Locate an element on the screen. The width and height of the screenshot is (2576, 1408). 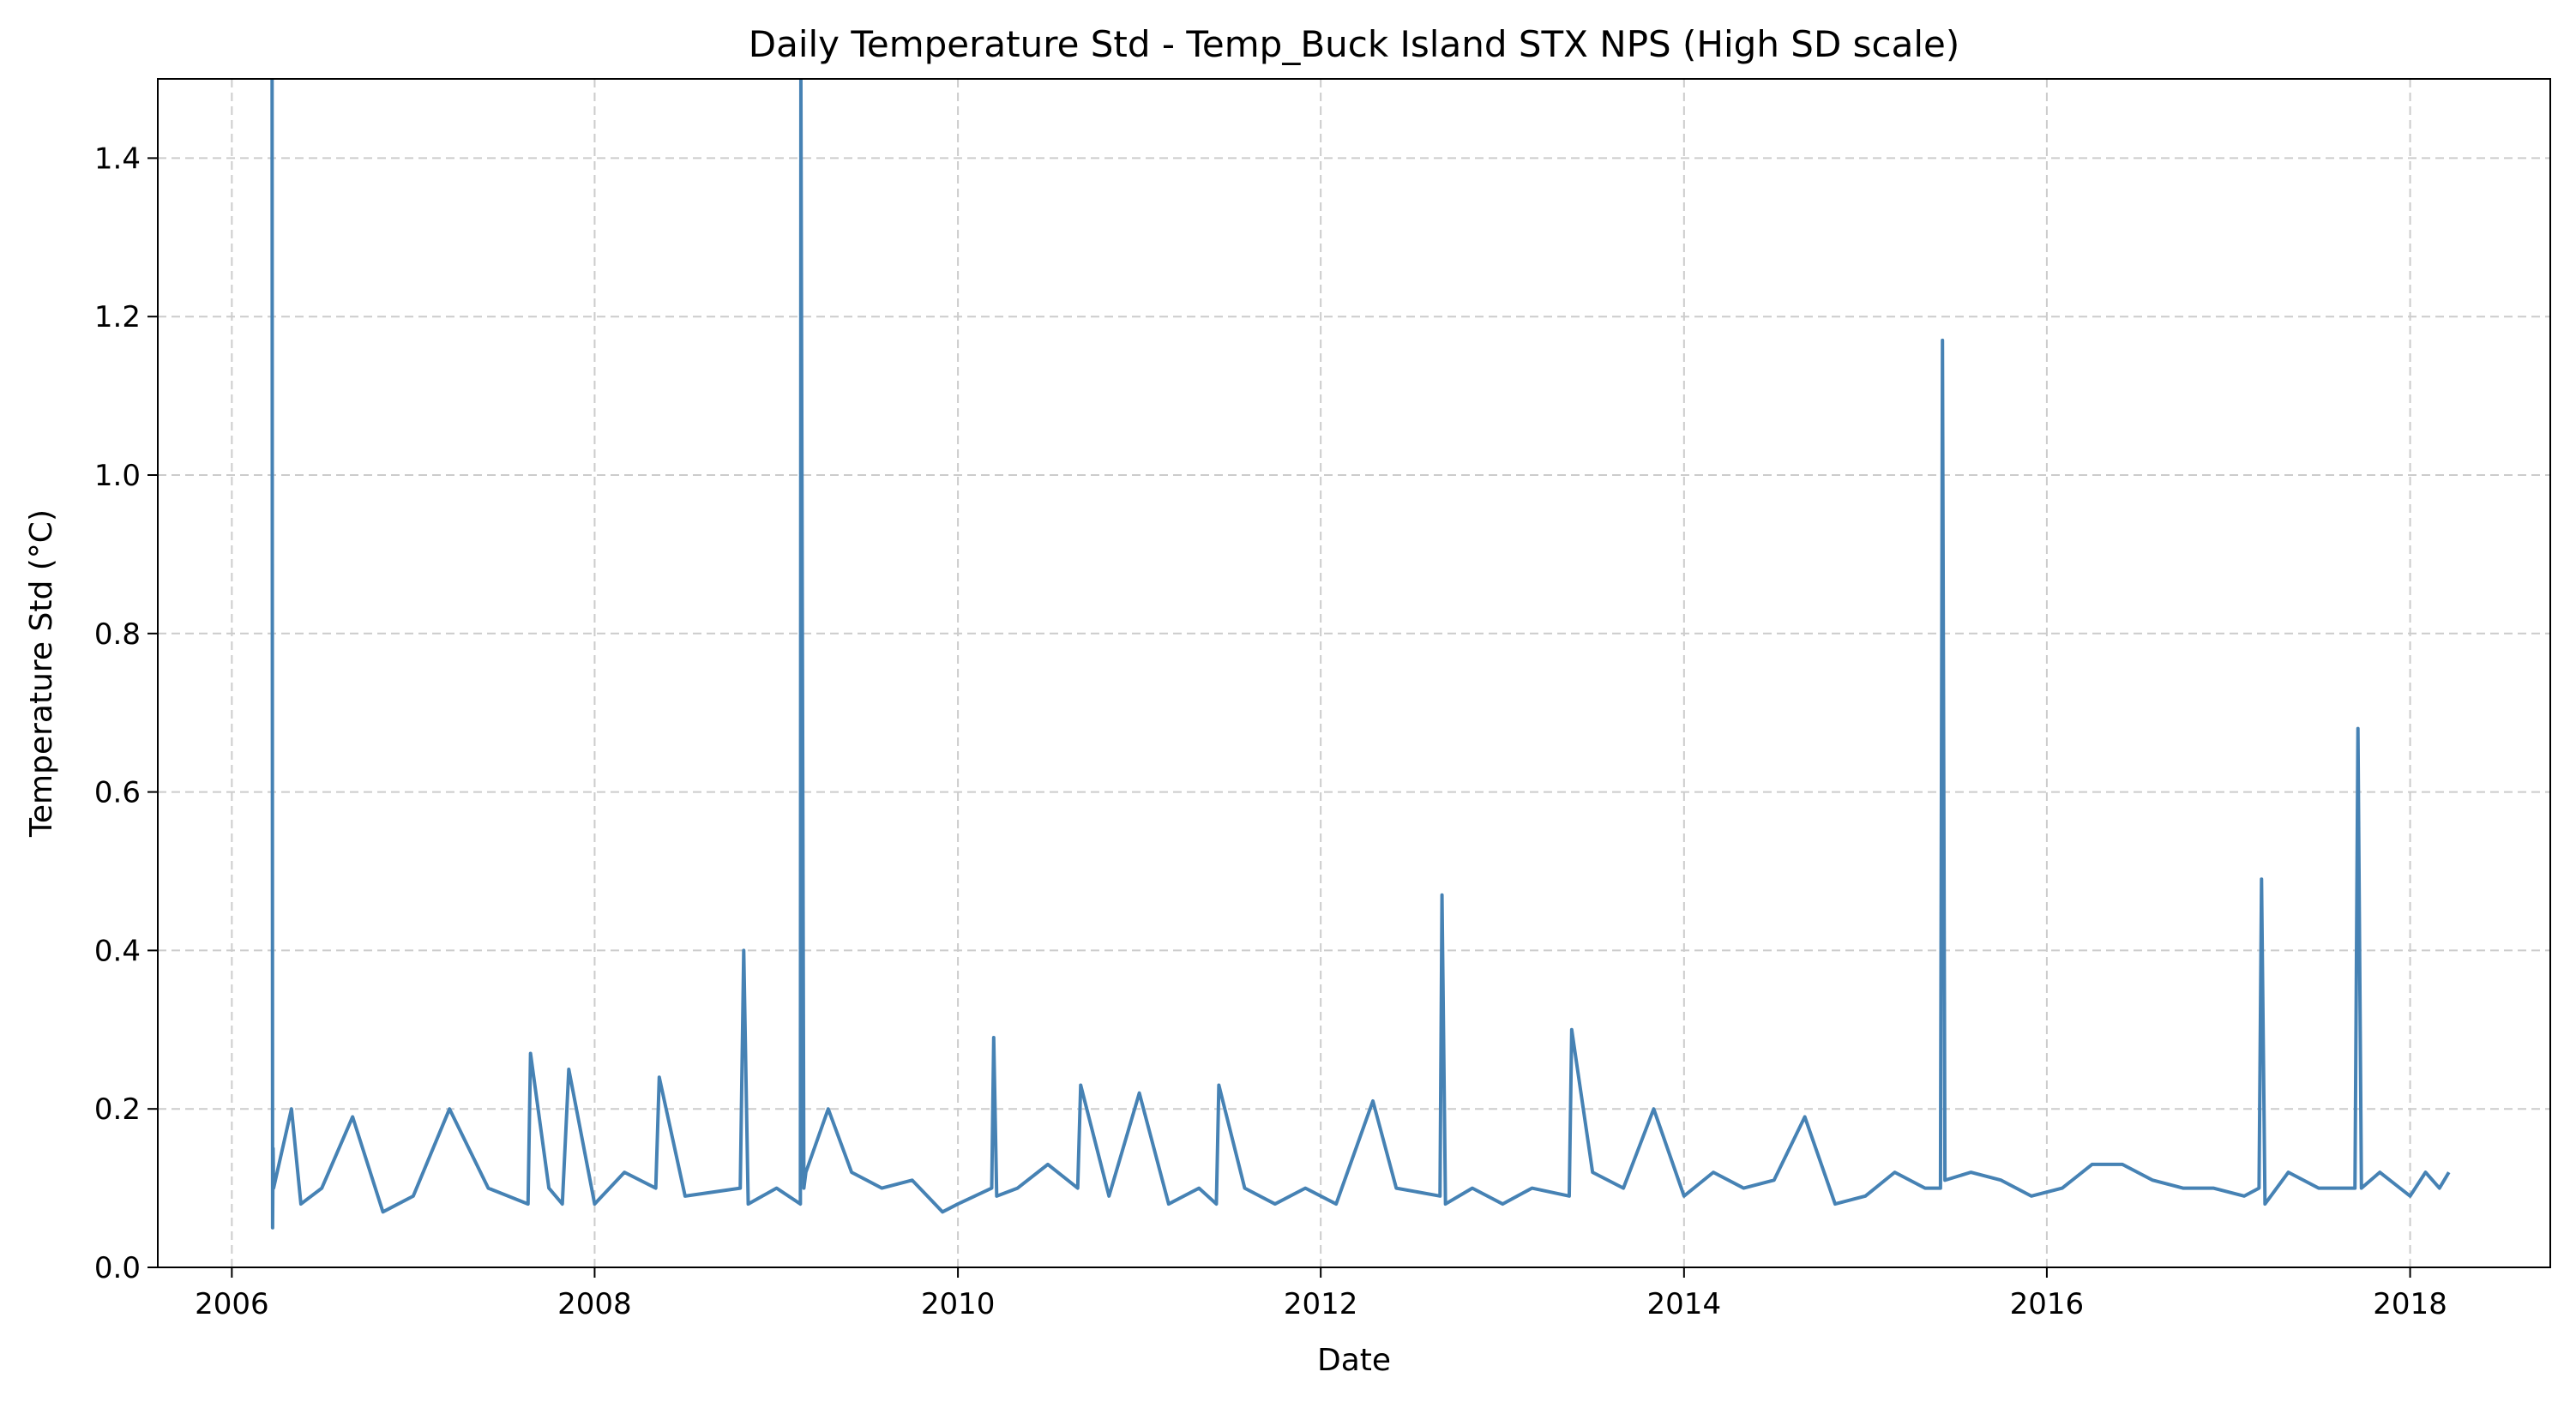
x-tick-label: 2006 is located at coordinates (232, 1304).